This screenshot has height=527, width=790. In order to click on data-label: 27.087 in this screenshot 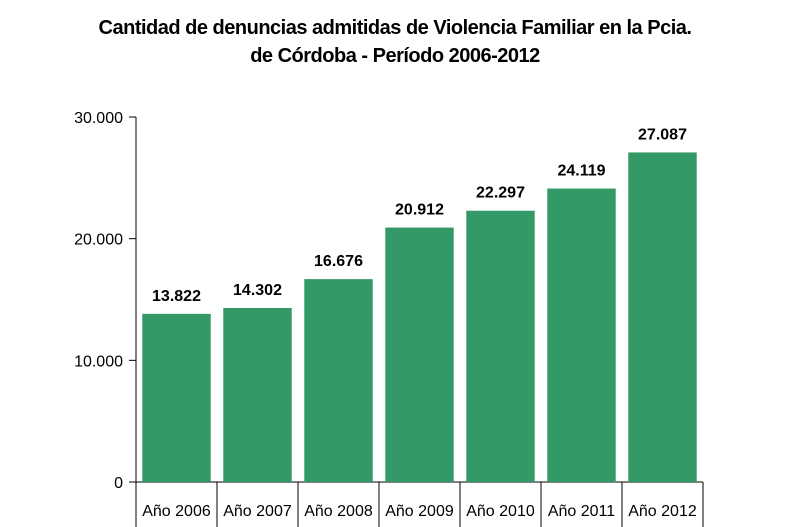, I will do `click(662, 134)`.